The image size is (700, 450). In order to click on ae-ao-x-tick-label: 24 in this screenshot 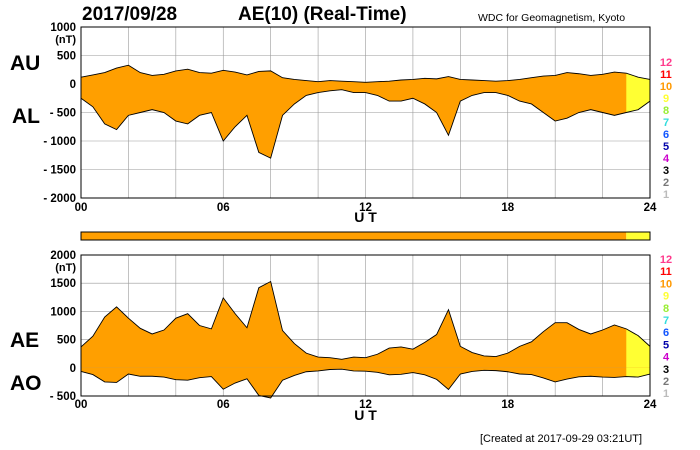, I will do `click(650, 405)`.